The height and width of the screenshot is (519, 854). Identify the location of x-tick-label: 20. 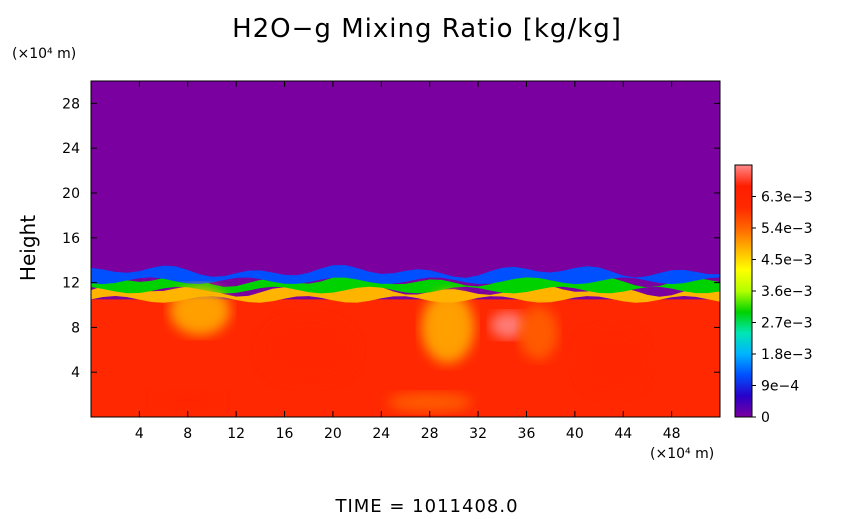
(333, 434).